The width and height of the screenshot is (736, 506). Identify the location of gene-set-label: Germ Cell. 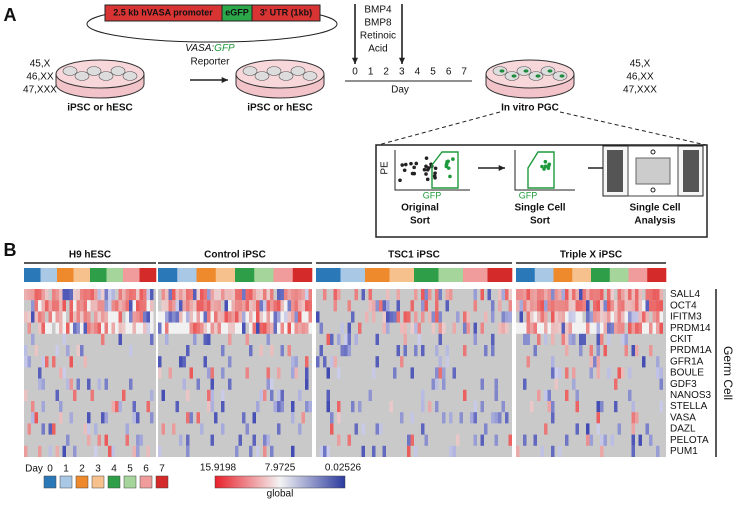
(728, 373).